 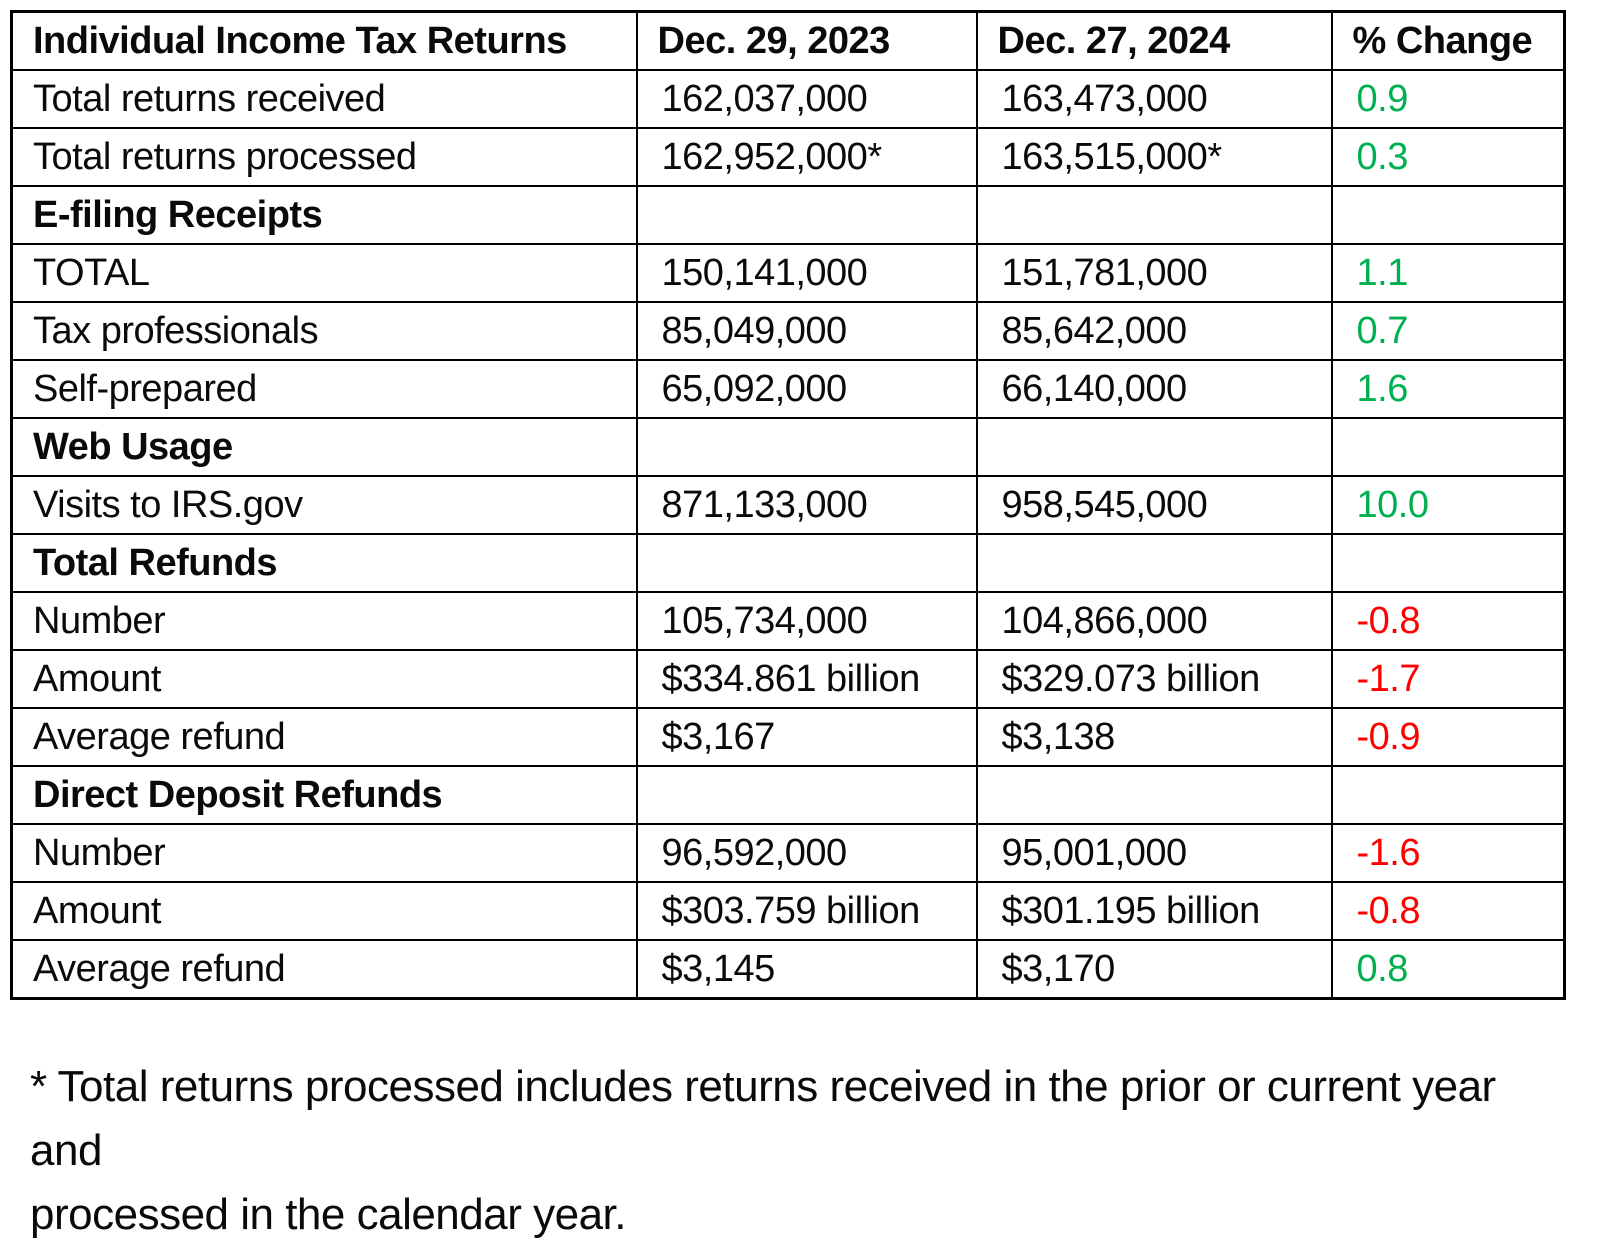 What do you see at coordinates (806, 40) in the screenshot?
I see `column-header-2023: Dec. 29, 2023` at bounding box center [806, 40].